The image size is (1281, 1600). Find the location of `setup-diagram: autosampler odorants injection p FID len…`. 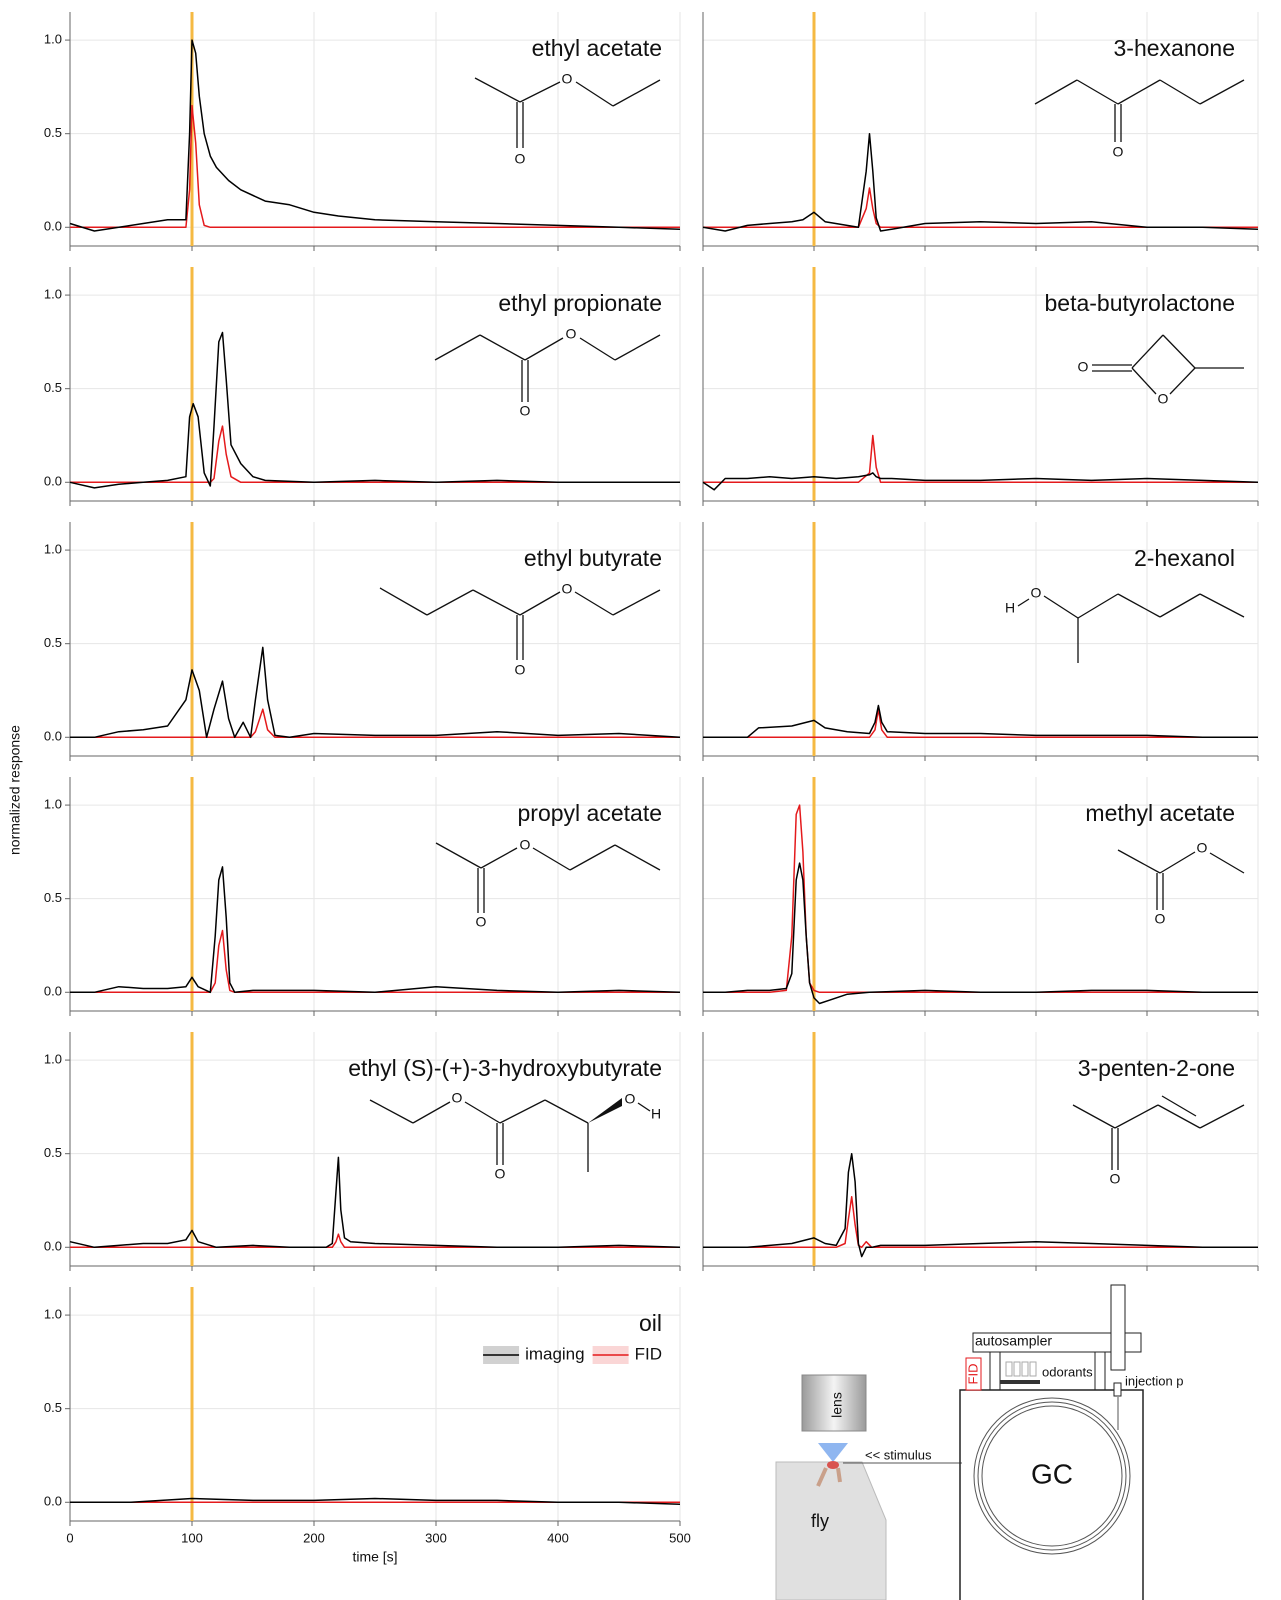

setup-diagram: autosampler odorants injection p FID len… is located at coordinates (979, 1442).